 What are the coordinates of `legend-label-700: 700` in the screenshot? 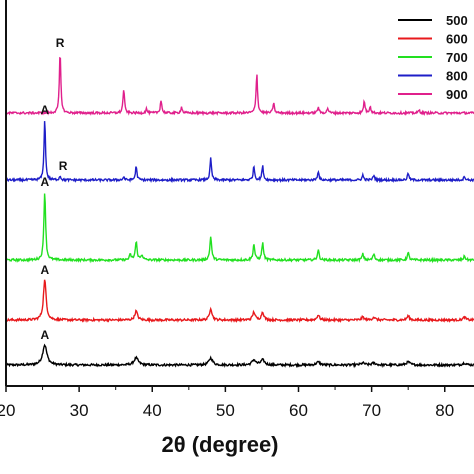 It's located at (457, 57).